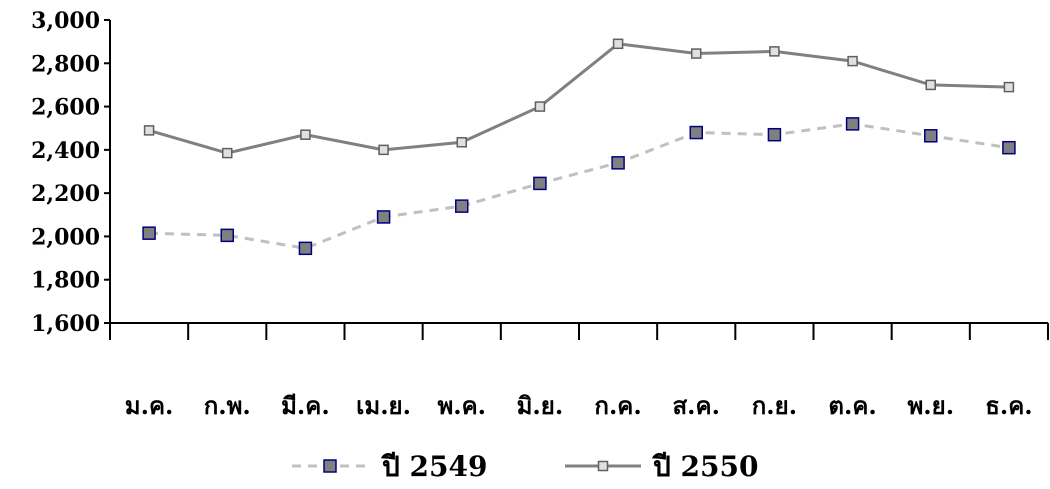 The height and width of the screenshot is (489, 1050). Describe the element at coordinates (65, 281) in the screenshot. I see `y-tick-label: 1,800` at that location.